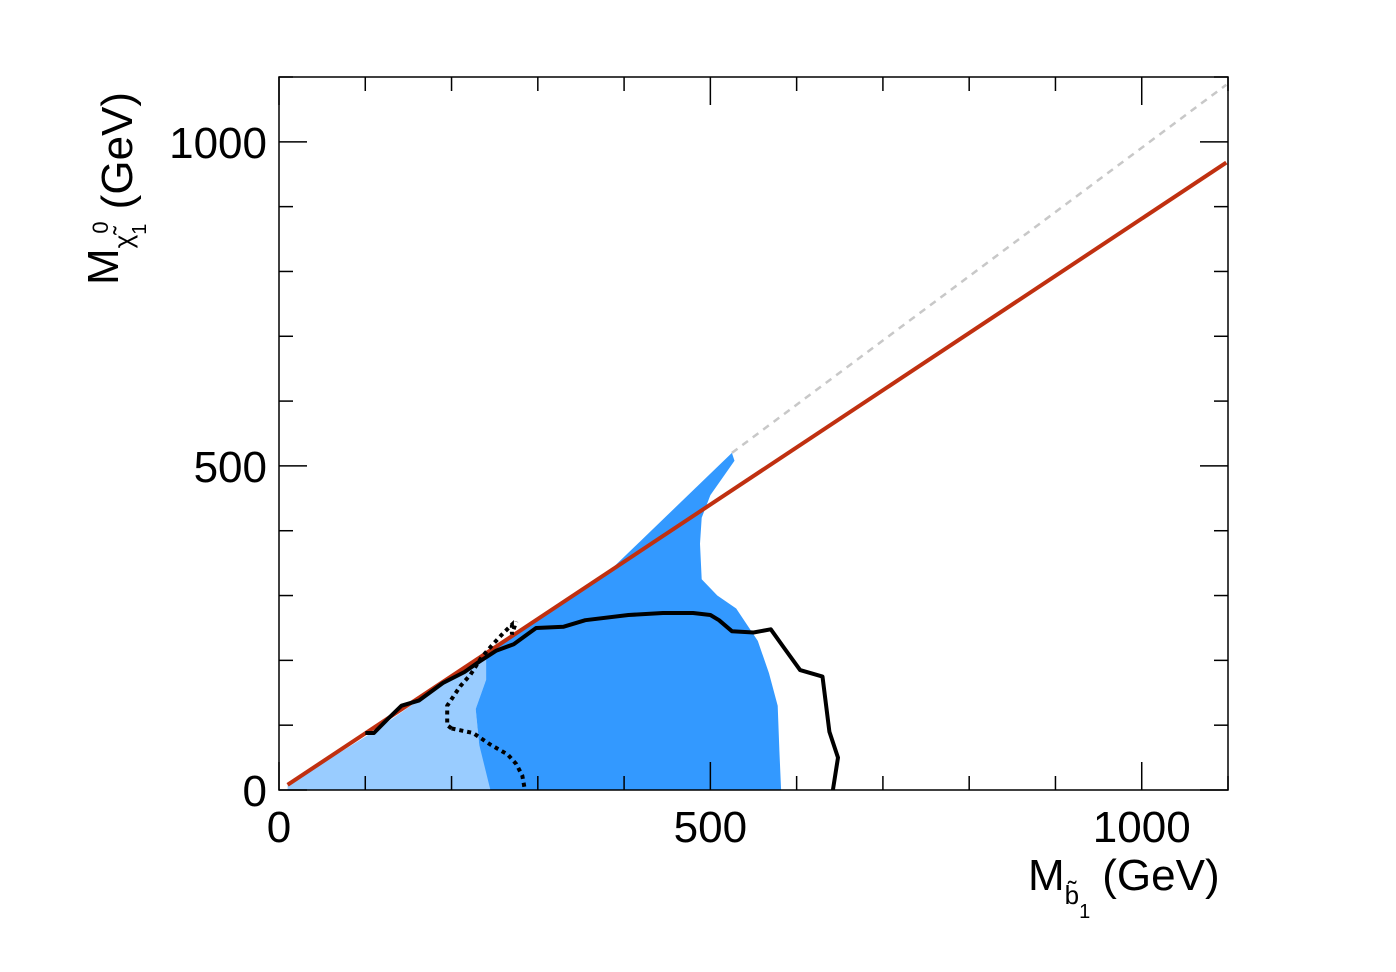 The height and width of the screenshot is (972, 1396). Describe the element at coordinates (979, 268) in the screenshot. I see `kinematic-limit-line` at that location.